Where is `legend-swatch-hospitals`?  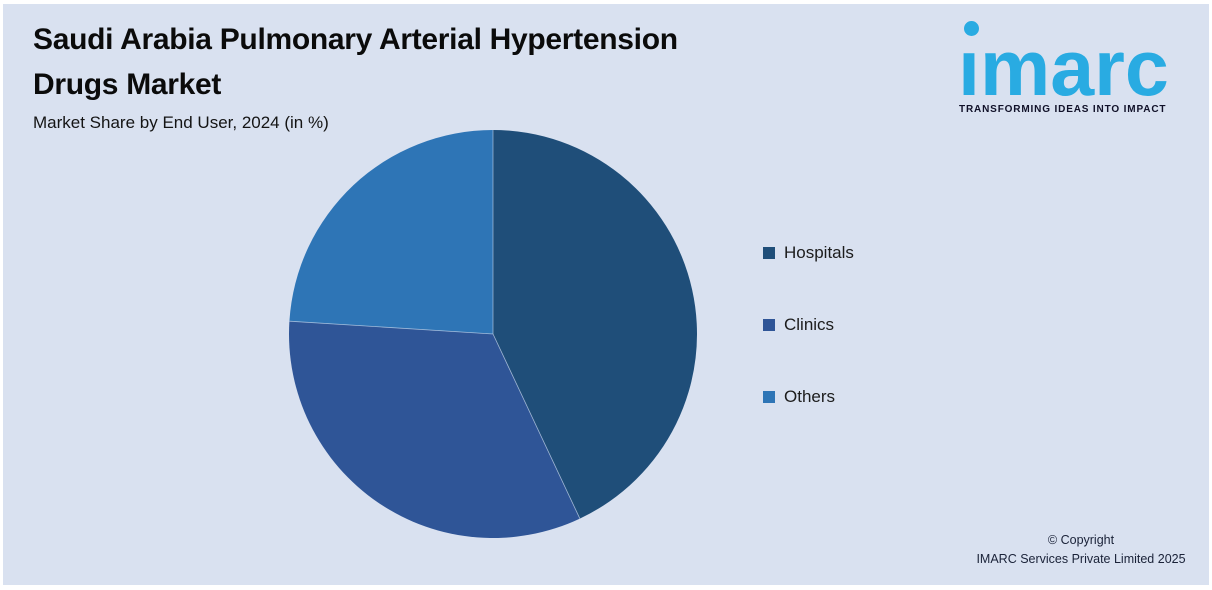 legend-swatch-hospitals is located at coordinates (769, 253).